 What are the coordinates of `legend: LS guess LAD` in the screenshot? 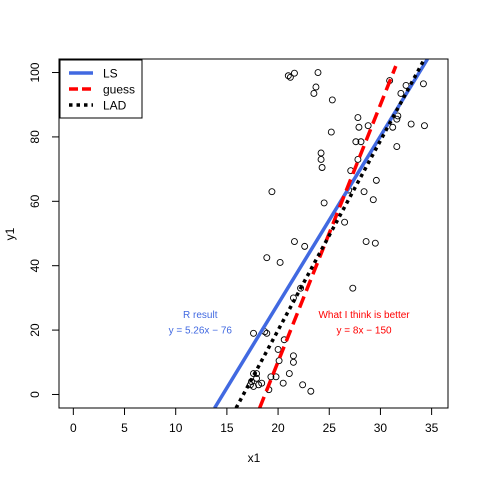 It's located at (101, 89).